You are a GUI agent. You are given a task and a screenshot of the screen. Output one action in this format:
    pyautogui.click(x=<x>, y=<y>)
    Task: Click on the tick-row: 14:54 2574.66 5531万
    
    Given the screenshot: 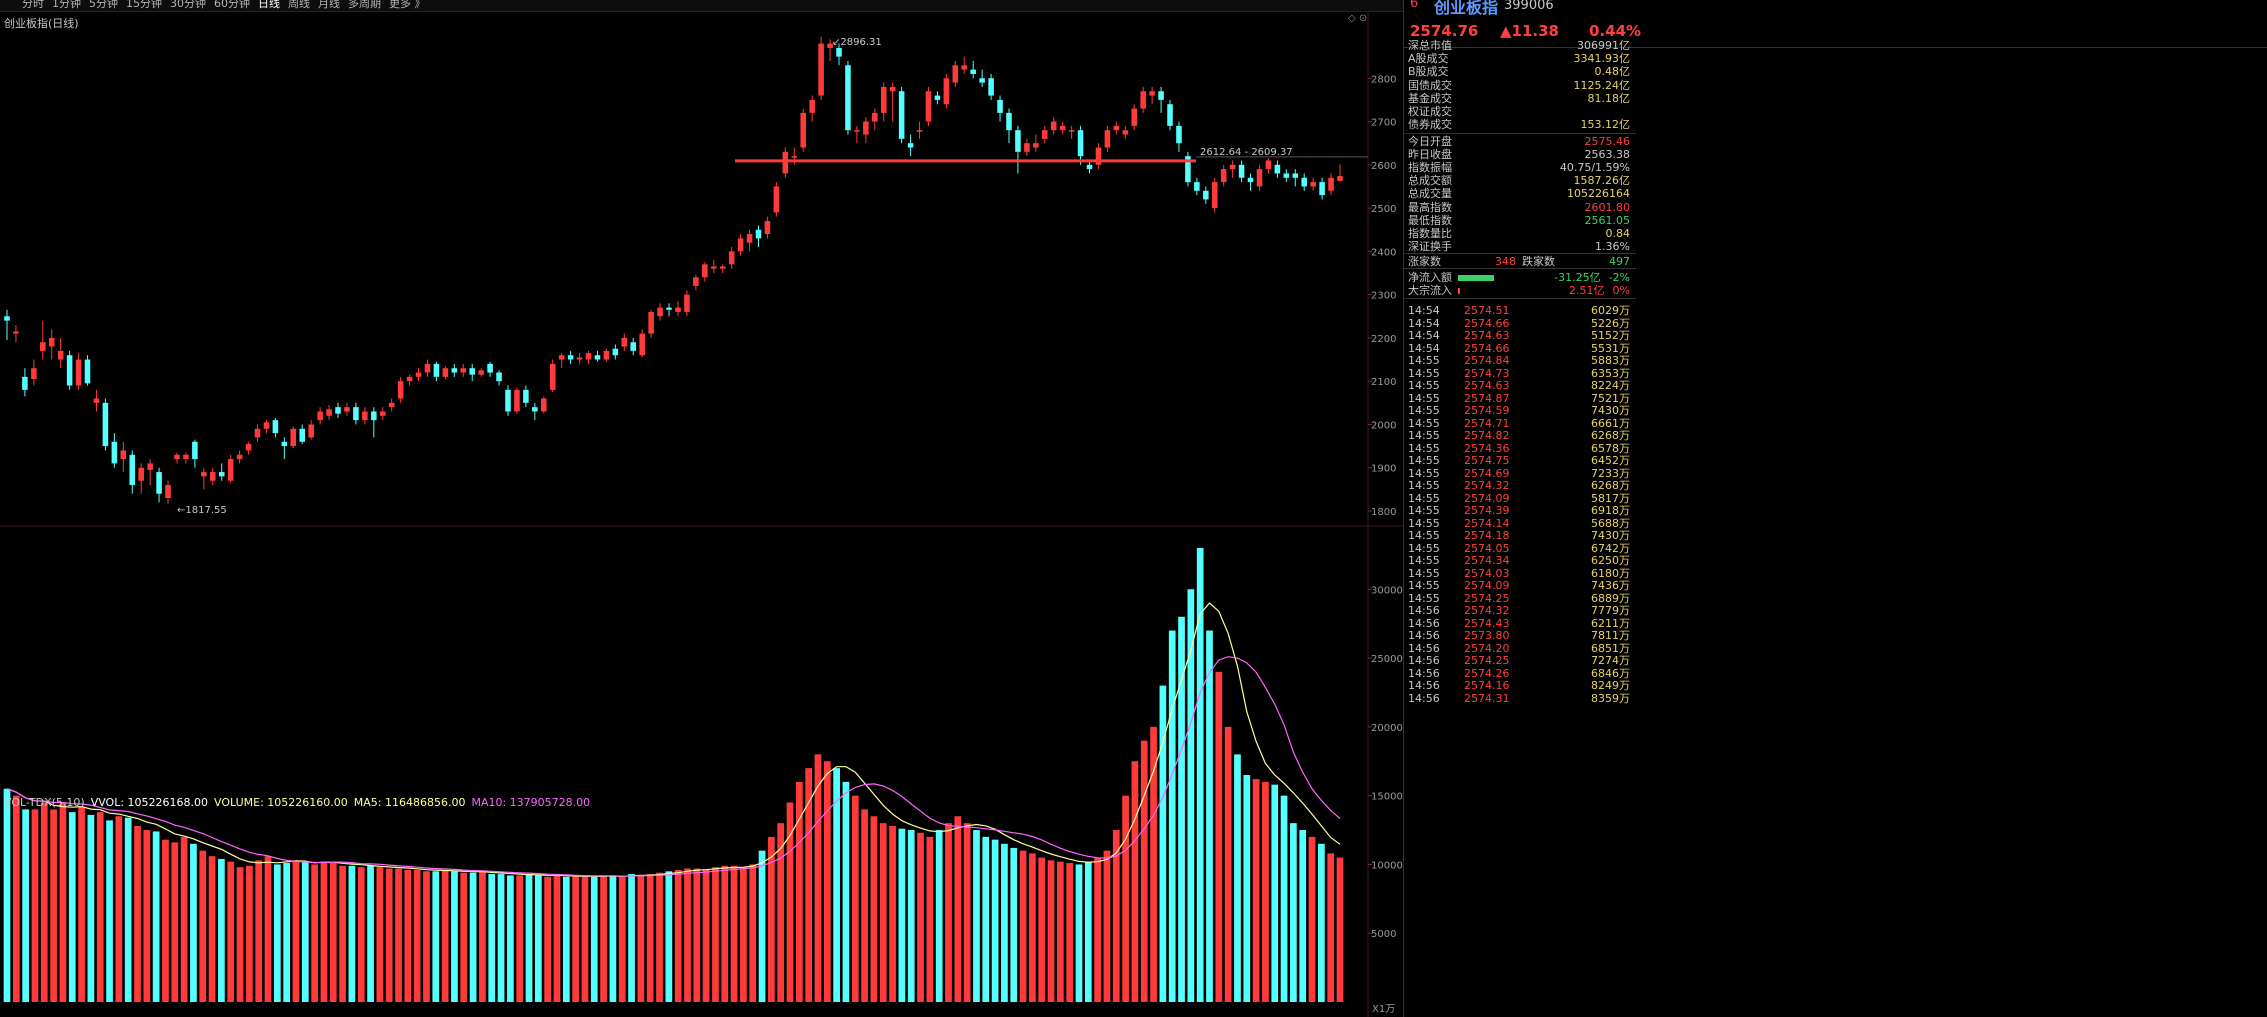 What is the action you would take?
    pyautogui.click(x=1520, y=348)
    